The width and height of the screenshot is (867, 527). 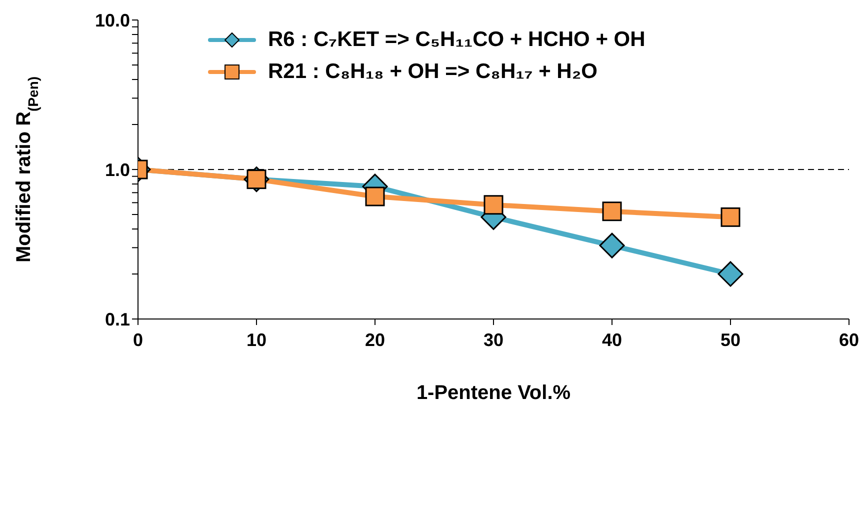 What do you see at coordinates (117, 170) in the screenshot?
I see `y-tick-label: 1.0` at bounding box center [117, 170].